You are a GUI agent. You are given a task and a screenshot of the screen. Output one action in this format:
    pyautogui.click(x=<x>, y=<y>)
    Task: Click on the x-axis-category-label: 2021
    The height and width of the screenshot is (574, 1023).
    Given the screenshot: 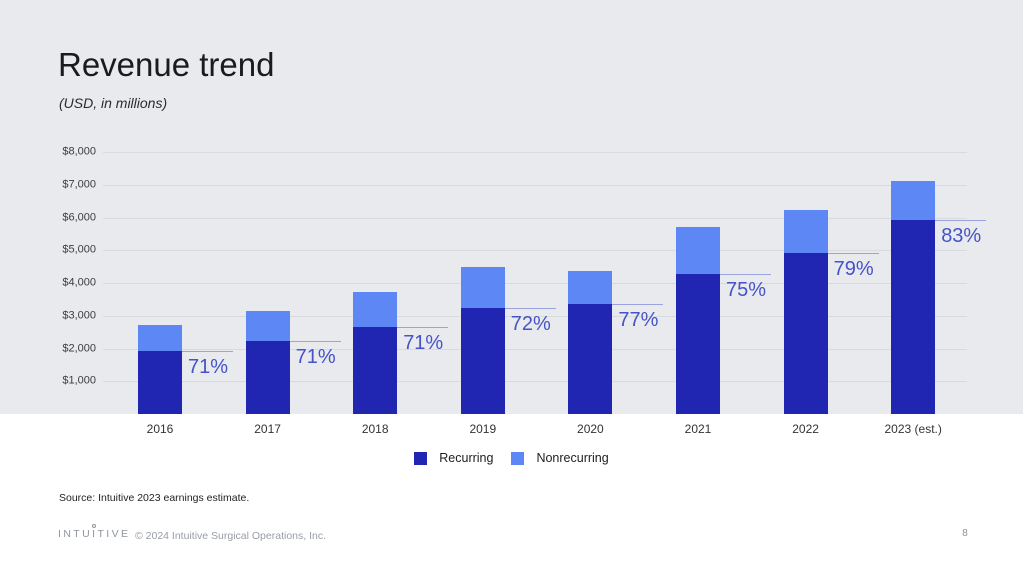 What is the action you would take?
    pyautogui.click(x=698, y=429)
    